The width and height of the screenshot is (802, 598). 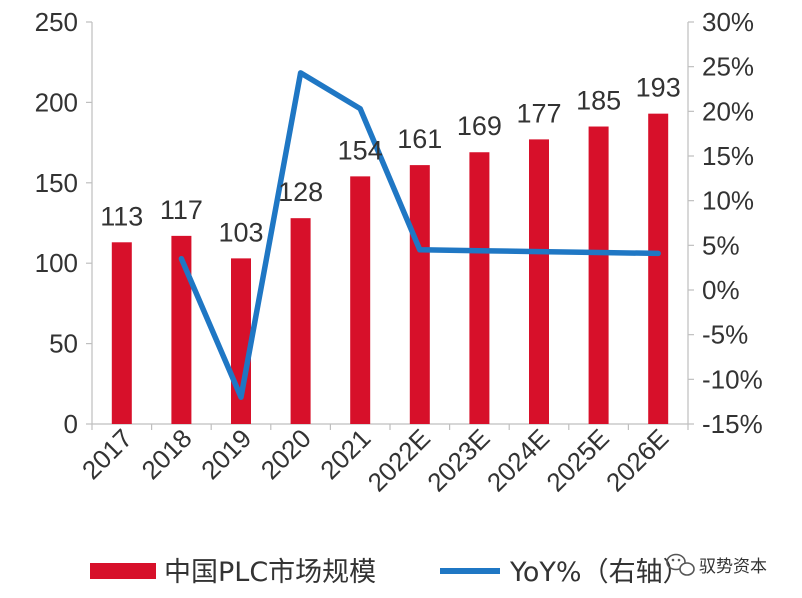 What do you see at coordinates (240, 232) in the screenshot?
I see `bar-value-label: 103` at bounding box center [240, 232].